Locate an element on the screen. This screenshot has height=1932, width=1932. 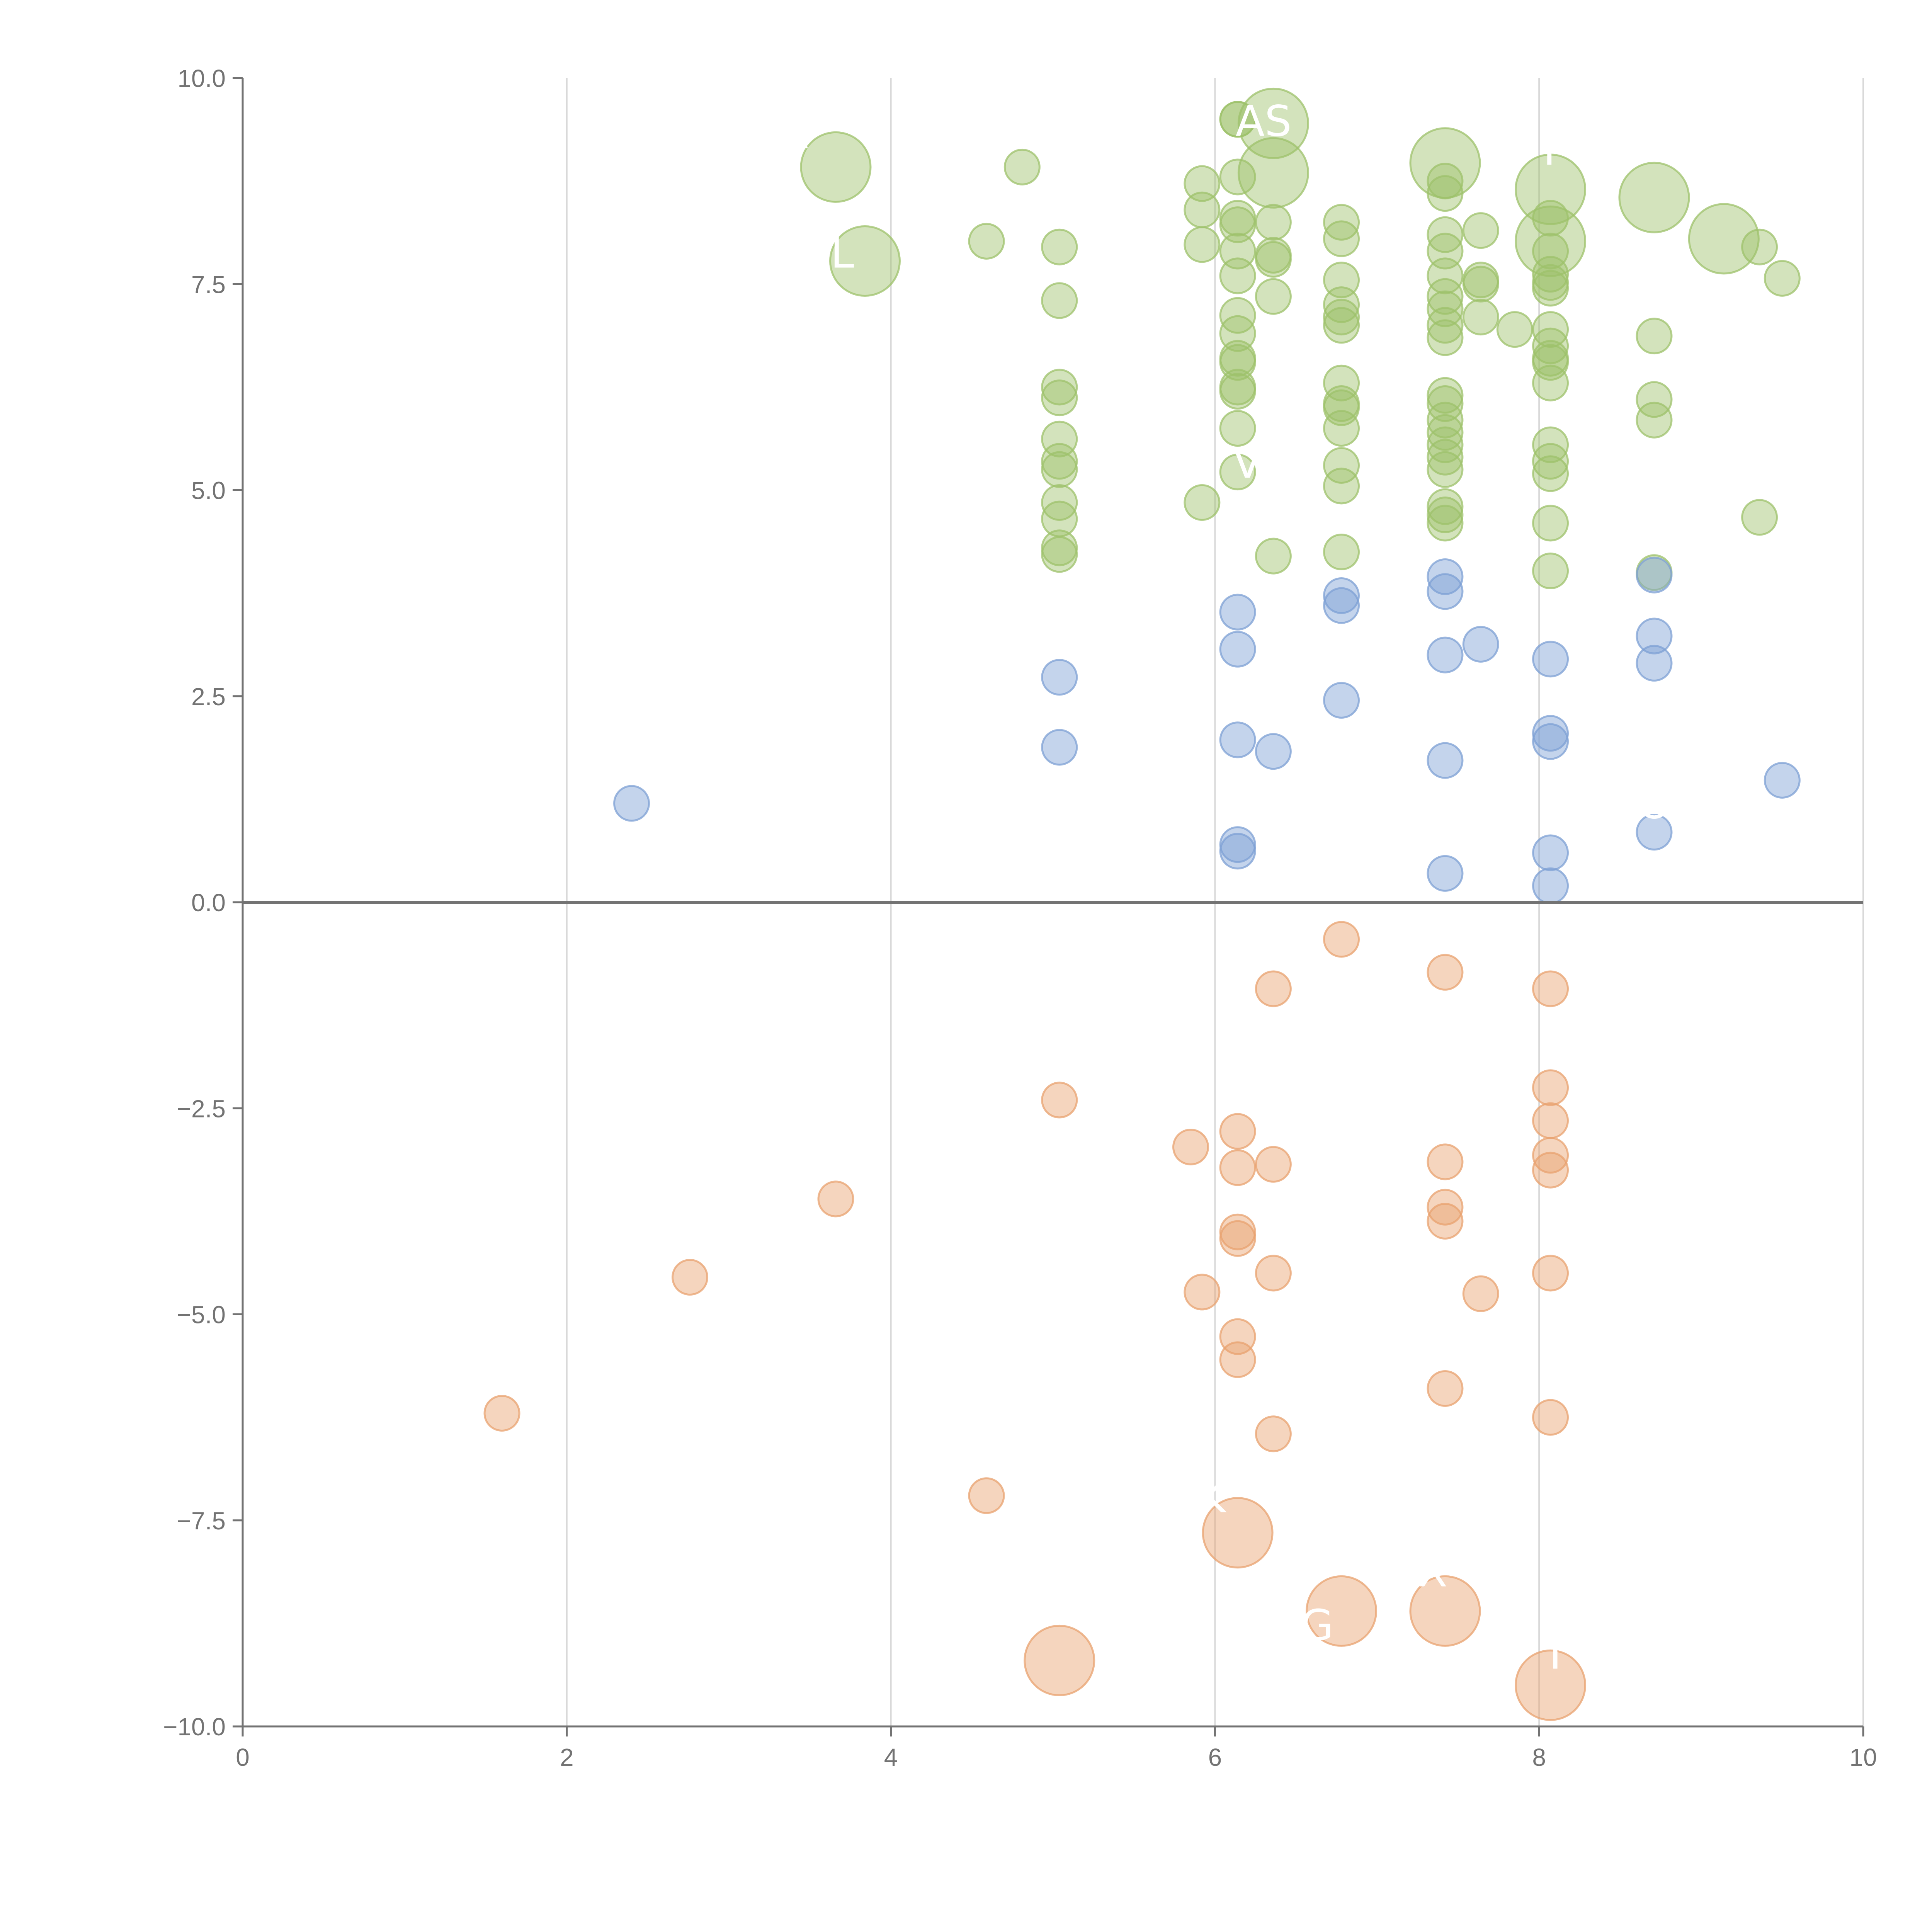
bubble-label: A is located at coordinates (793, 134).